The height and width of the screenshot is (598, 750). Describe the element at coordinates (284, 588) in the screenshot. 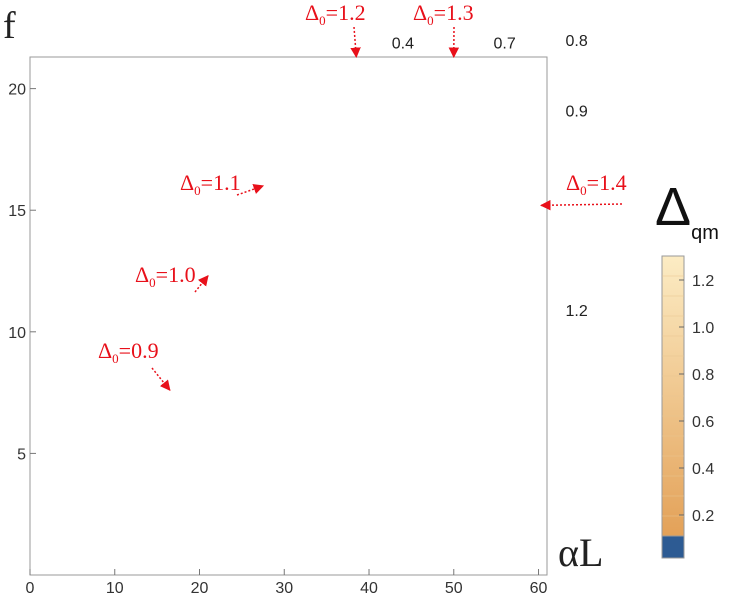

I see `x-tick-label: 30` at that location.